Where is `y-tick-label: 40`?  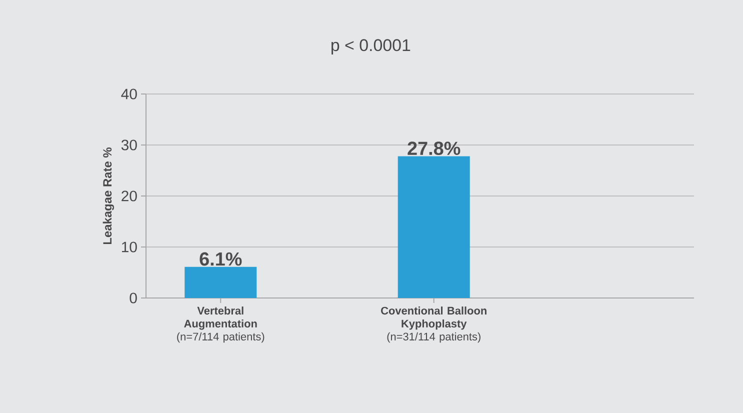 y-tick-label: 40 is located at coordinates (129, 94).